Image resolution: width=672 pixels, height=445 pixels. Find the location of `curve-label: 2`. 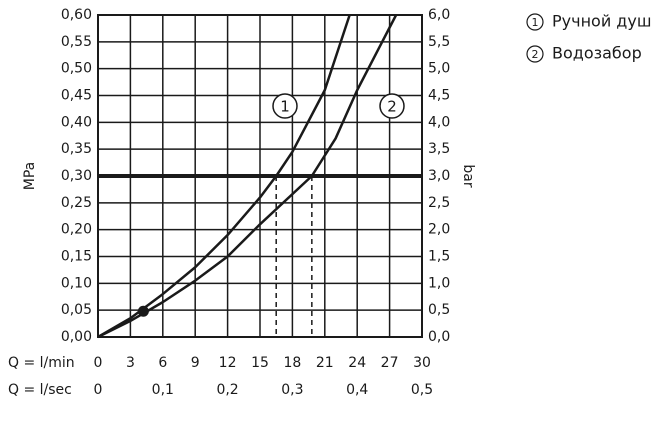

curve-label: 2 is located at coordinates (392, 107).